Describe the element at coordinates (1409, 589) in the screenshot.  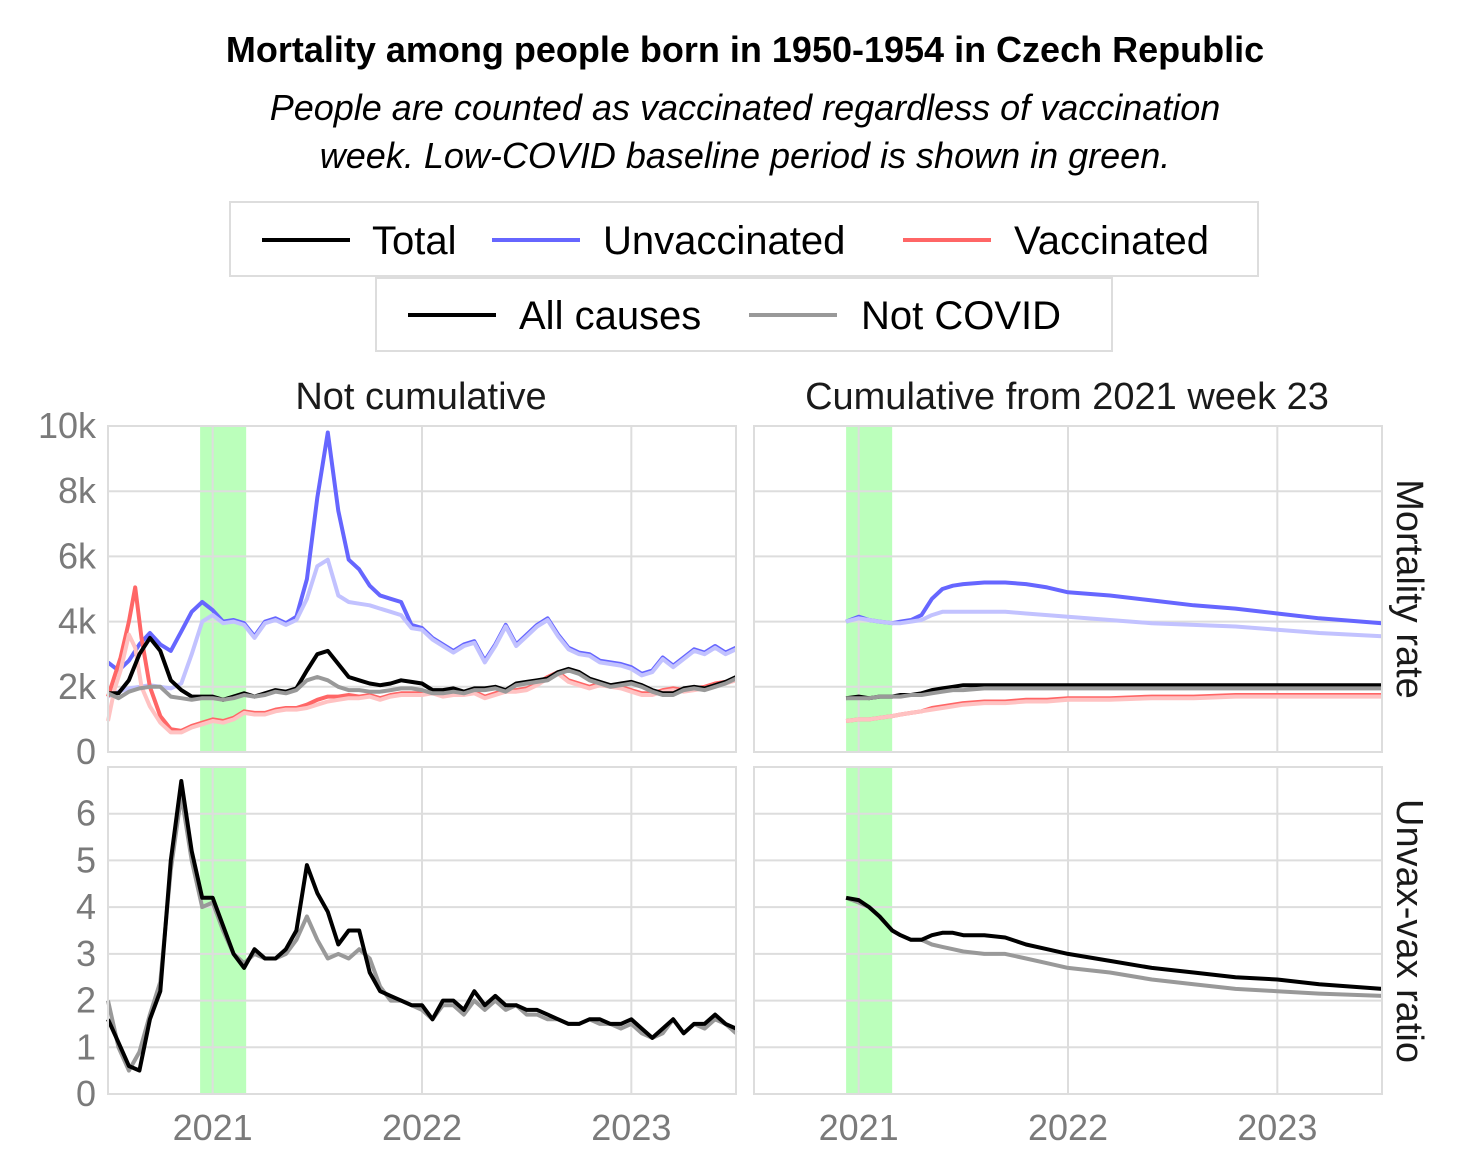
I see `strip-mortality-rate: Mortality rate` at that location.